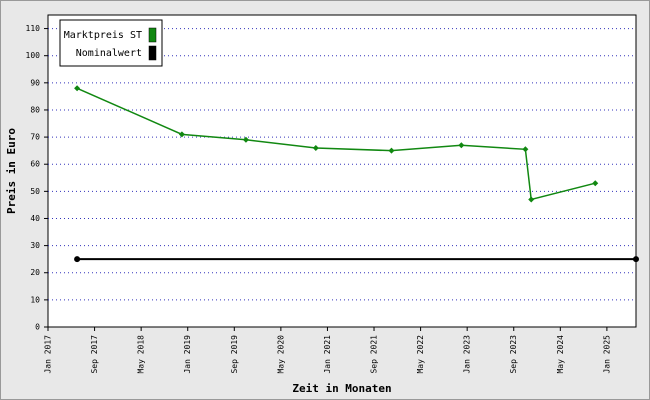 The width and height of the screenshot is (650, 400). I want to click on x-tick-label: Sep 2017, so click(94, 354).